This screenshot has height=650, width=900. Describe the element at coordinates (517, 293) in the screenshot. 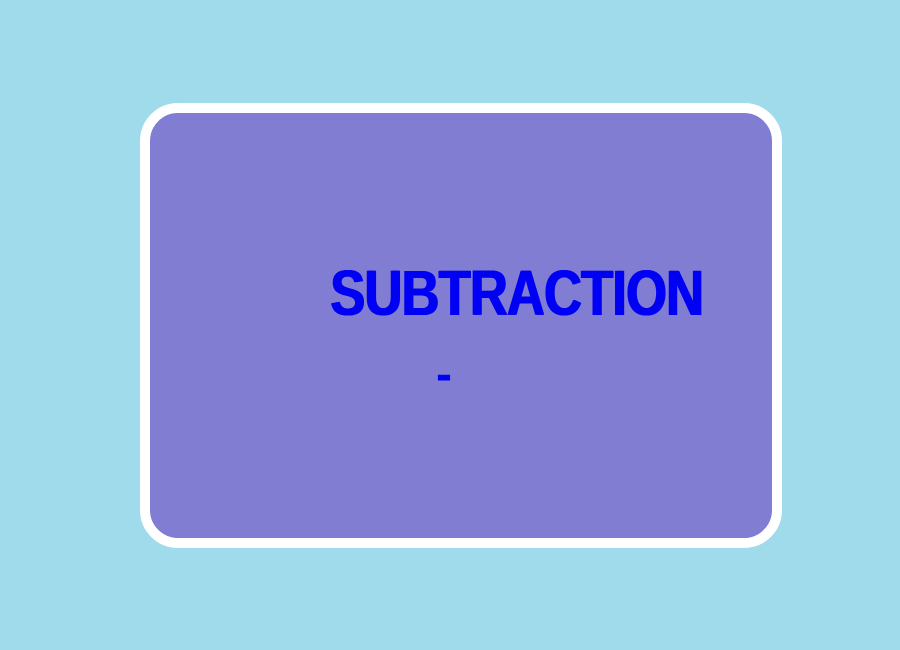

I see `card-title: SUBTRACTION` at that location.